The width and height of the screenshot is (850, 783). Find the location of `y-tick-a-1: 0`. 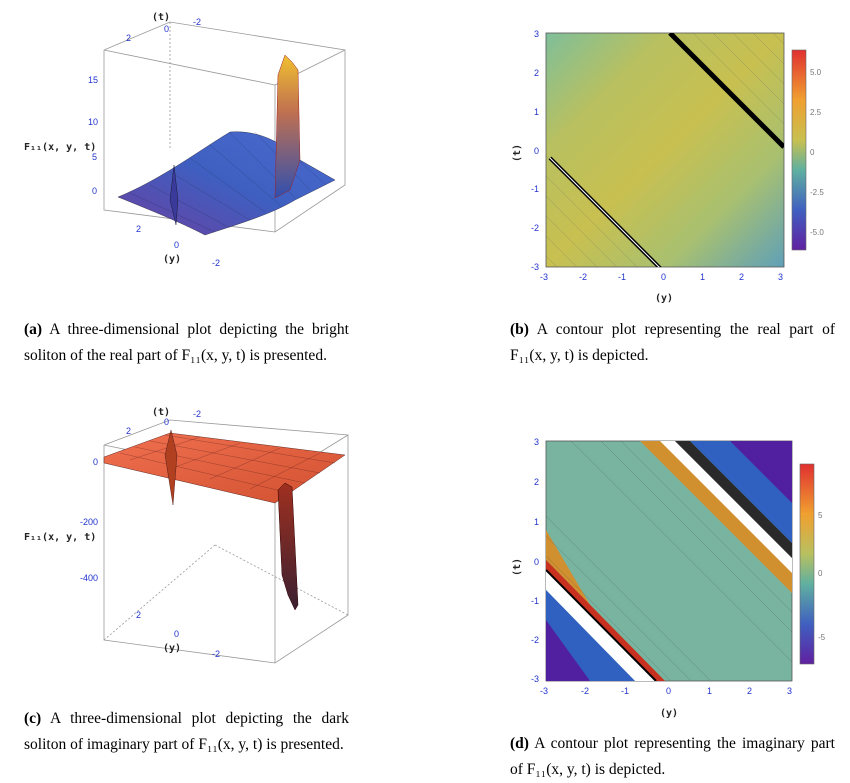

y-tick-a-1: 0 is located at coordinates (176, 245).